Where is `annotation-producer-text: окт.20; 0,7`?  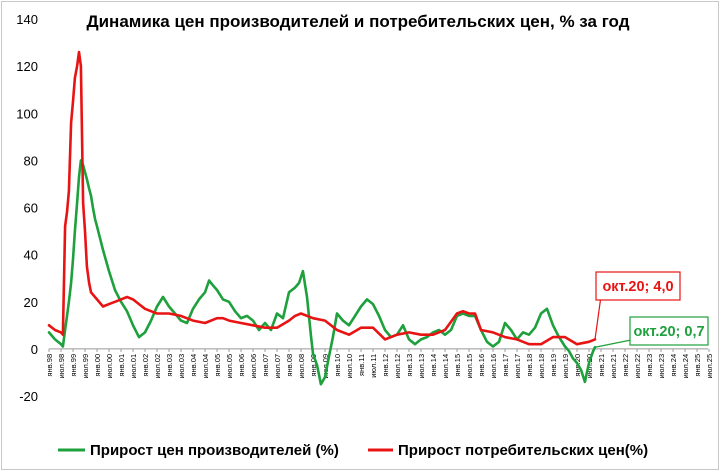 annotation-producer-text: окт.20; 0,7 is located at coordinates (668, 332).